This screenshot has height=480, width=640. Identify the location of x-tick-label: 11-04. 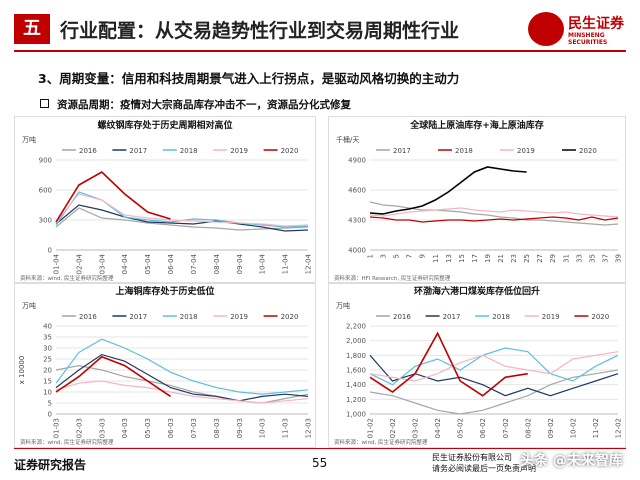
(286, 263).